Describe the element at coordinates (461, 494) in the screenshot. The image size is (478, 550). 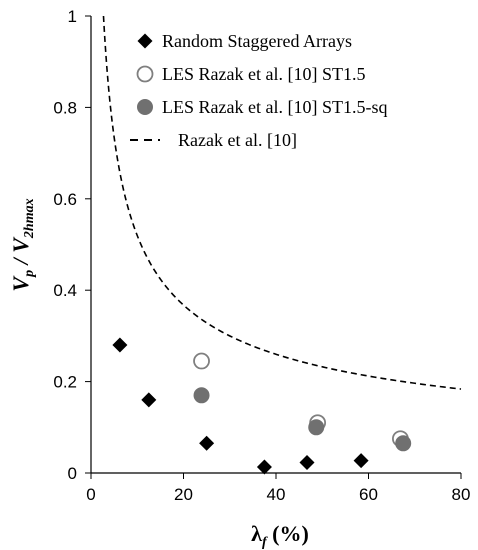
I see `x-tick-label: 80` at that location.